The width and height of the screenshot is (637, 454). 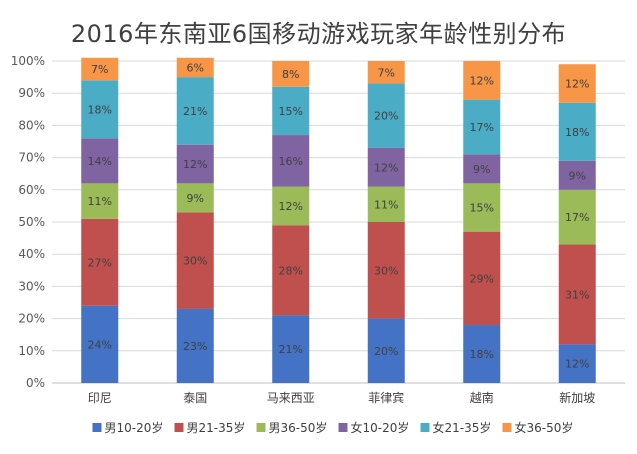 I want to click on y-tick-label: 40%, so click(x=31, y=254).